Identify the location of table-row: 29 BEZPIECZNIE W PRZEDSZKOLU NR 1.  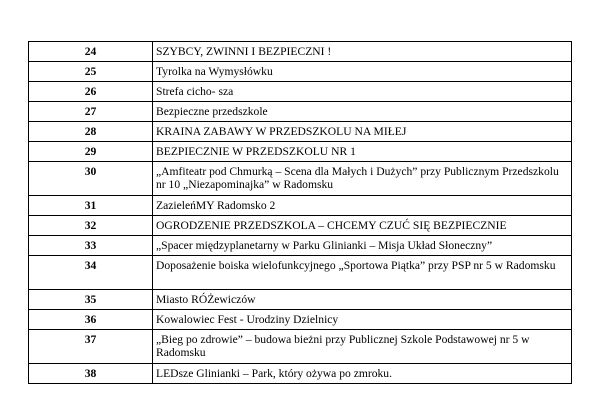
(300, 151).